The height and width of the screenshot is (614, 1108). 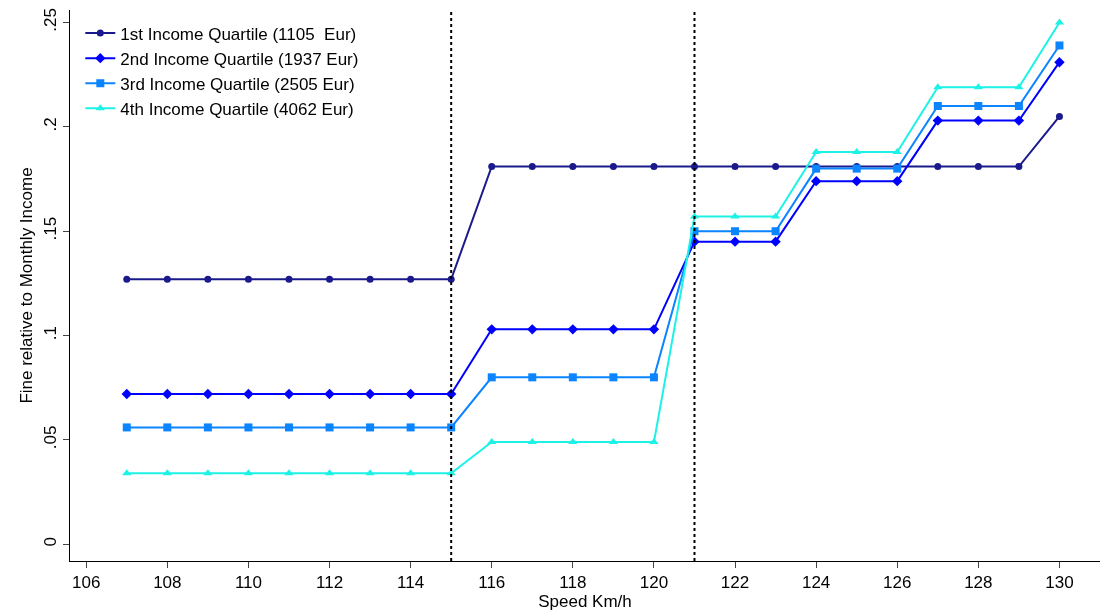 I want to click on x-tick-label: 122, so click(x=735, y=583).